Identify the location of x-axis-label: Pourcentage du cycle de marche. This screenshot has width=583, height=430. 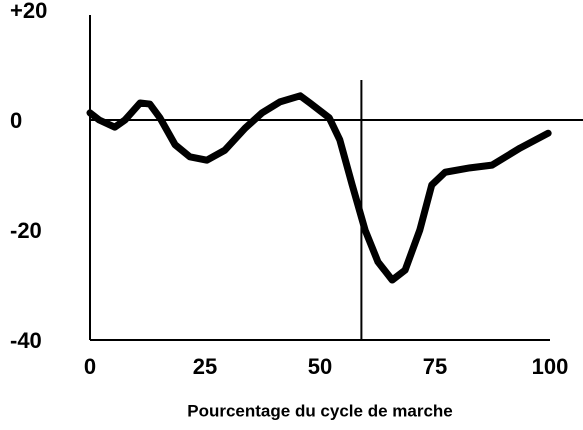
(320, 410).